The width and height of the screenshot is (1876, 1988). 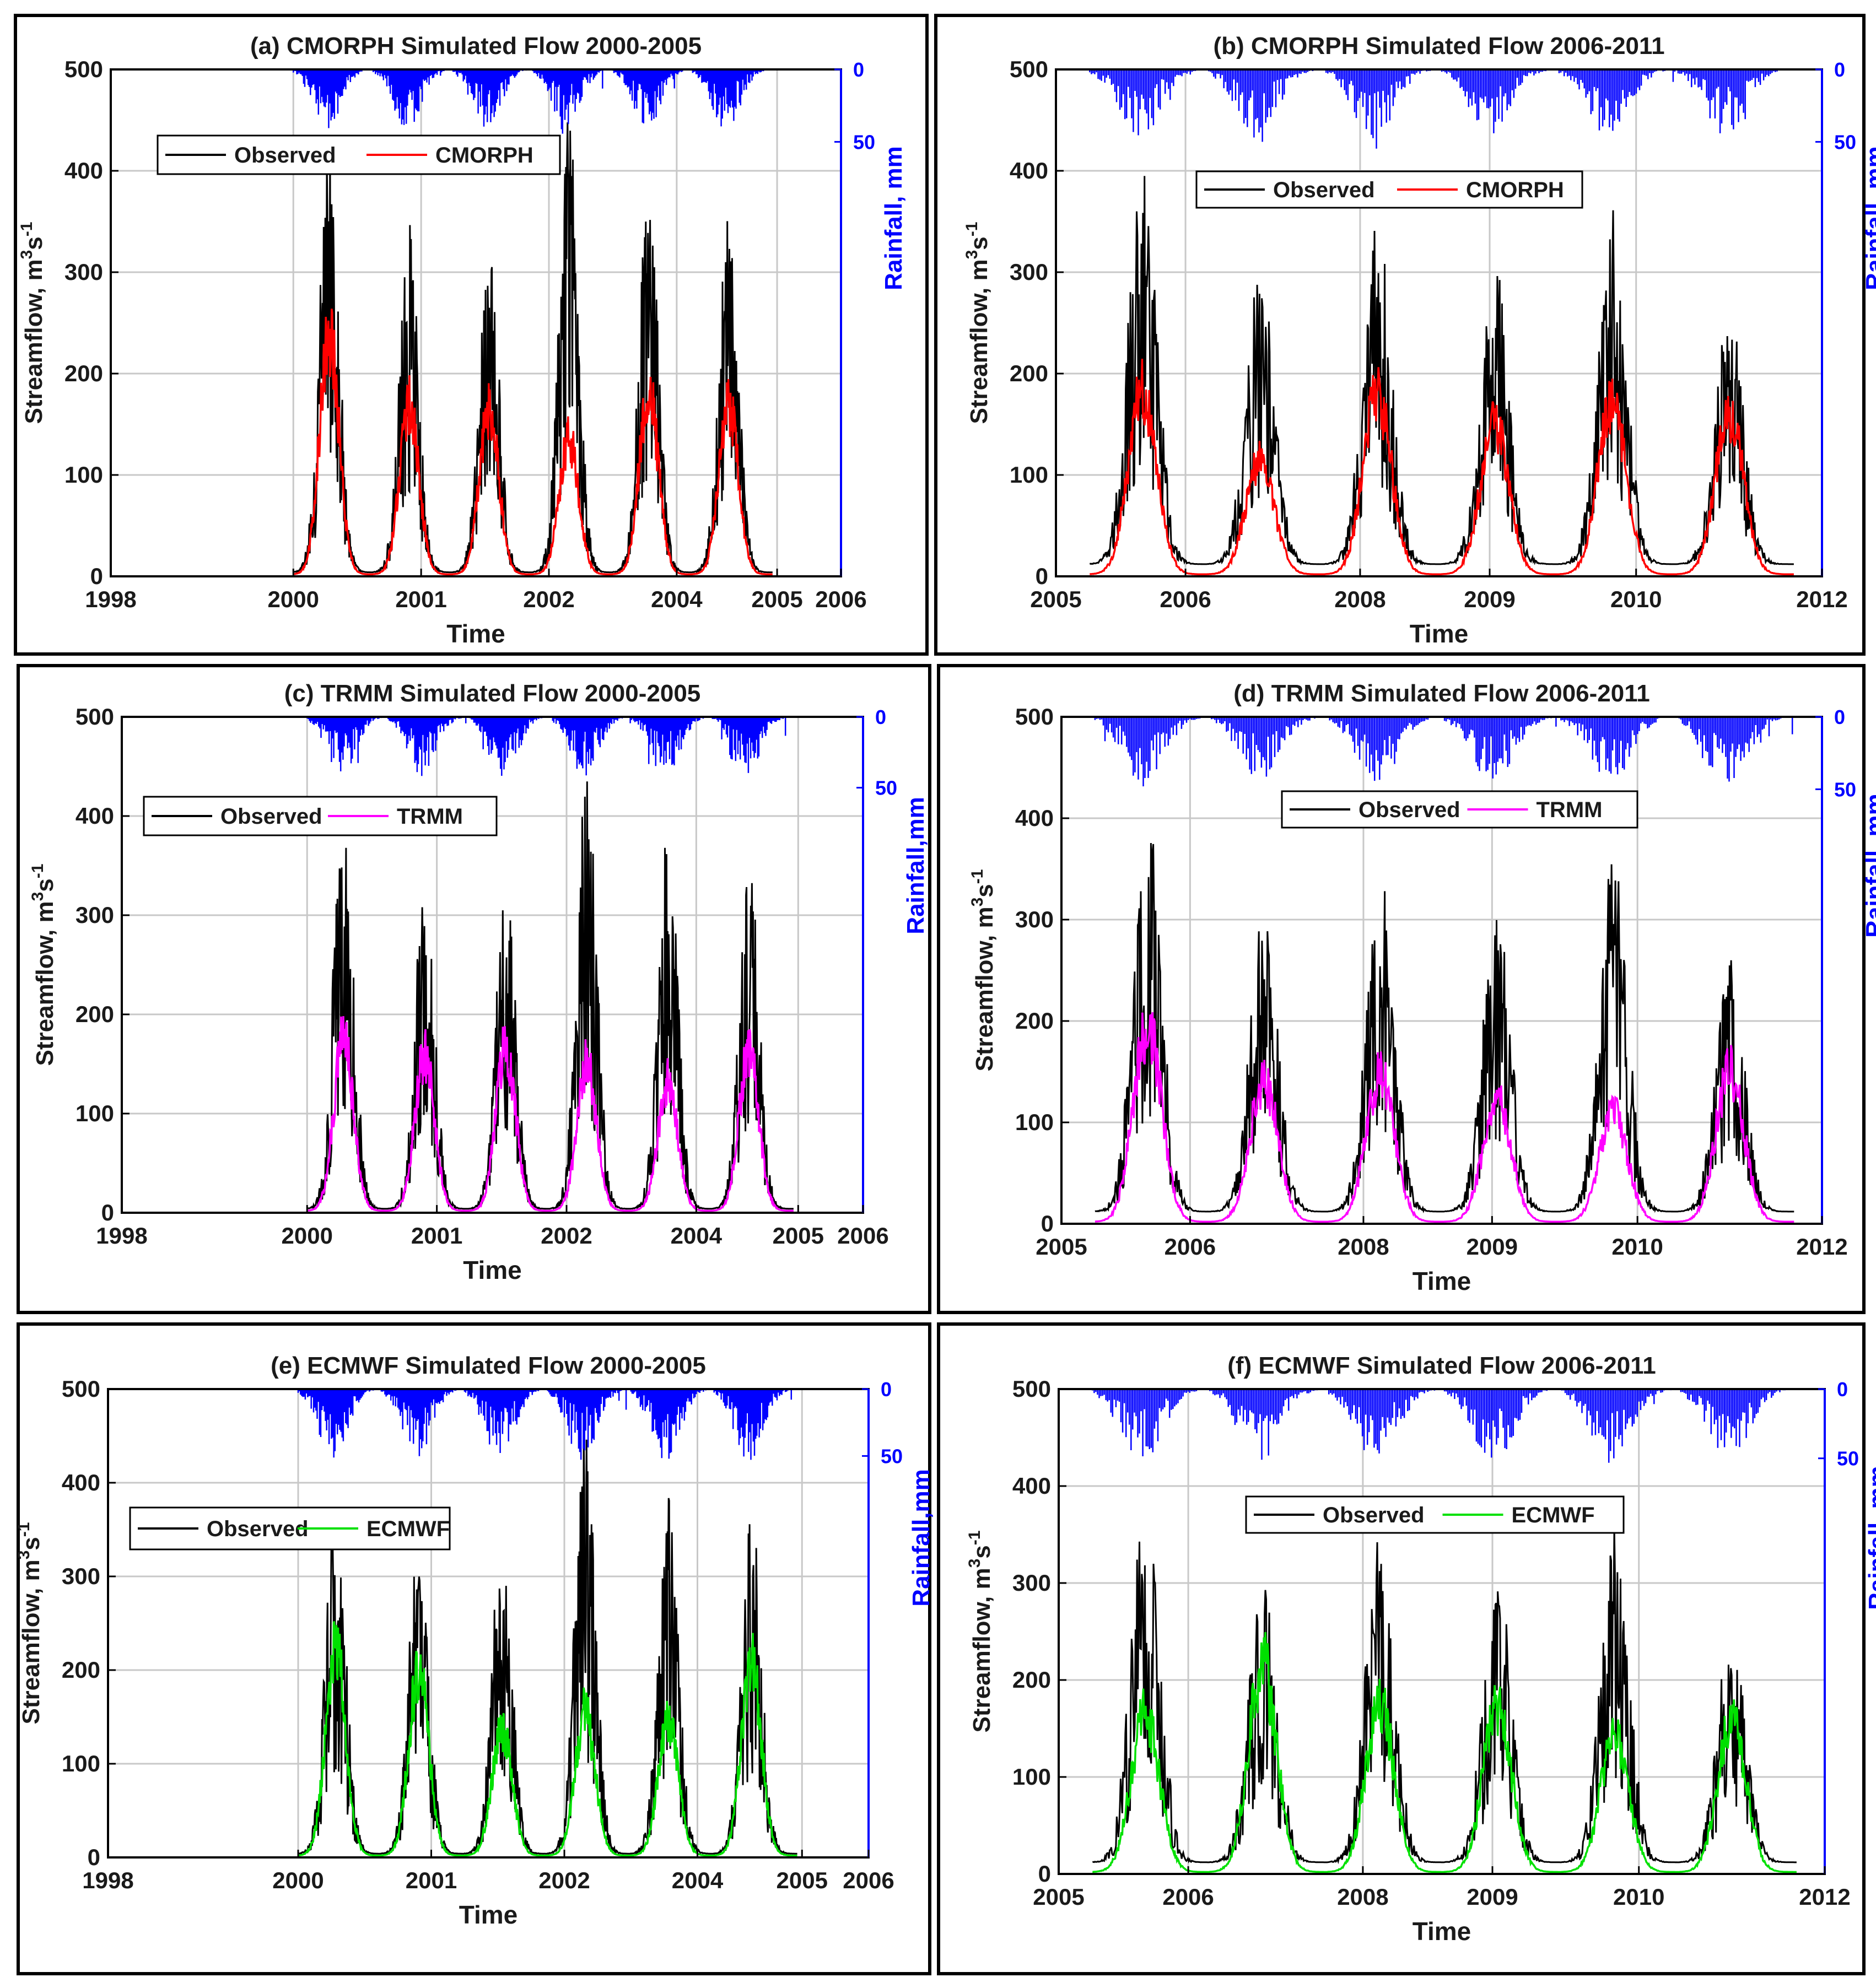 I want to click on x-axis-label: Time, so click(x=1439, y=633).